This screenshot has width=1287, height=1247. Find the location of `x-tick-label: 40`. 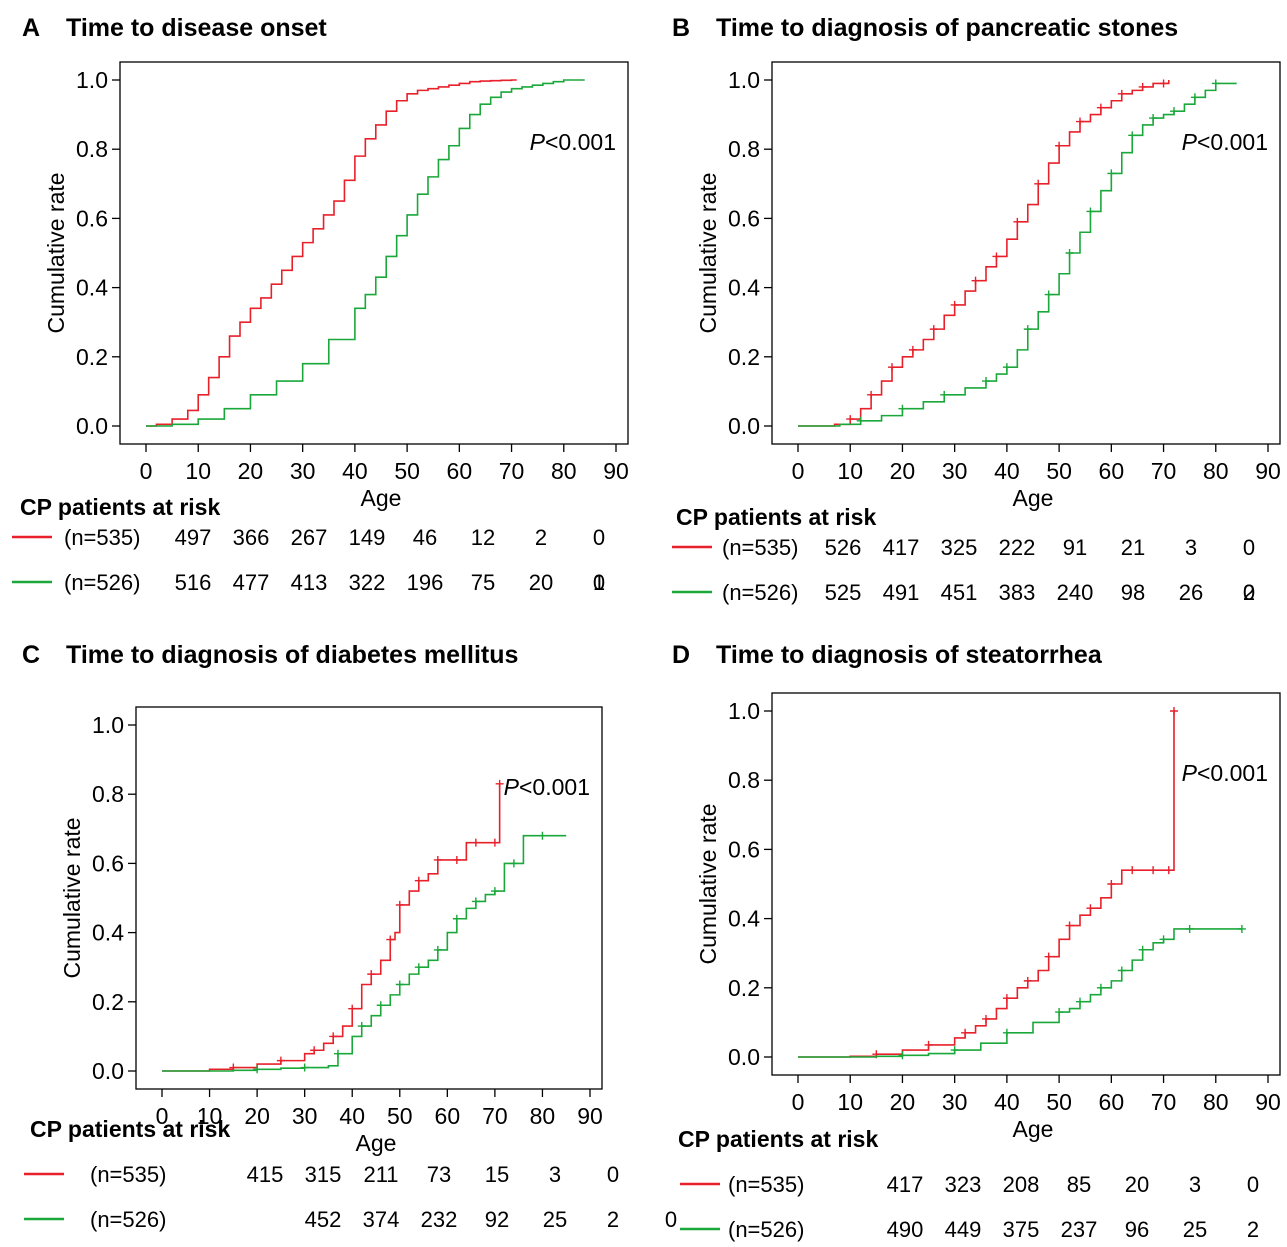

x-tick-label: 40 is located at coordinates (352, 1116).